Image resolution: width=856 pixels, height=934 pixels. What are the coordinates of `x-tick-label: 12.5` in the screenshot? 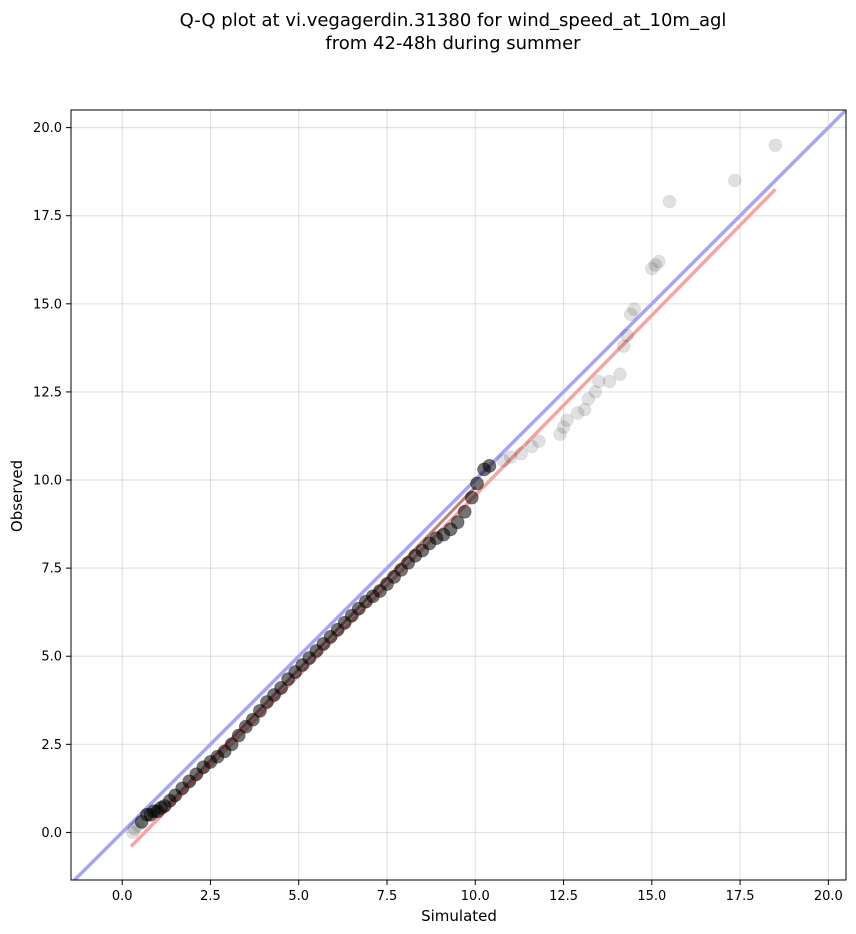 It's located at (563, 896).